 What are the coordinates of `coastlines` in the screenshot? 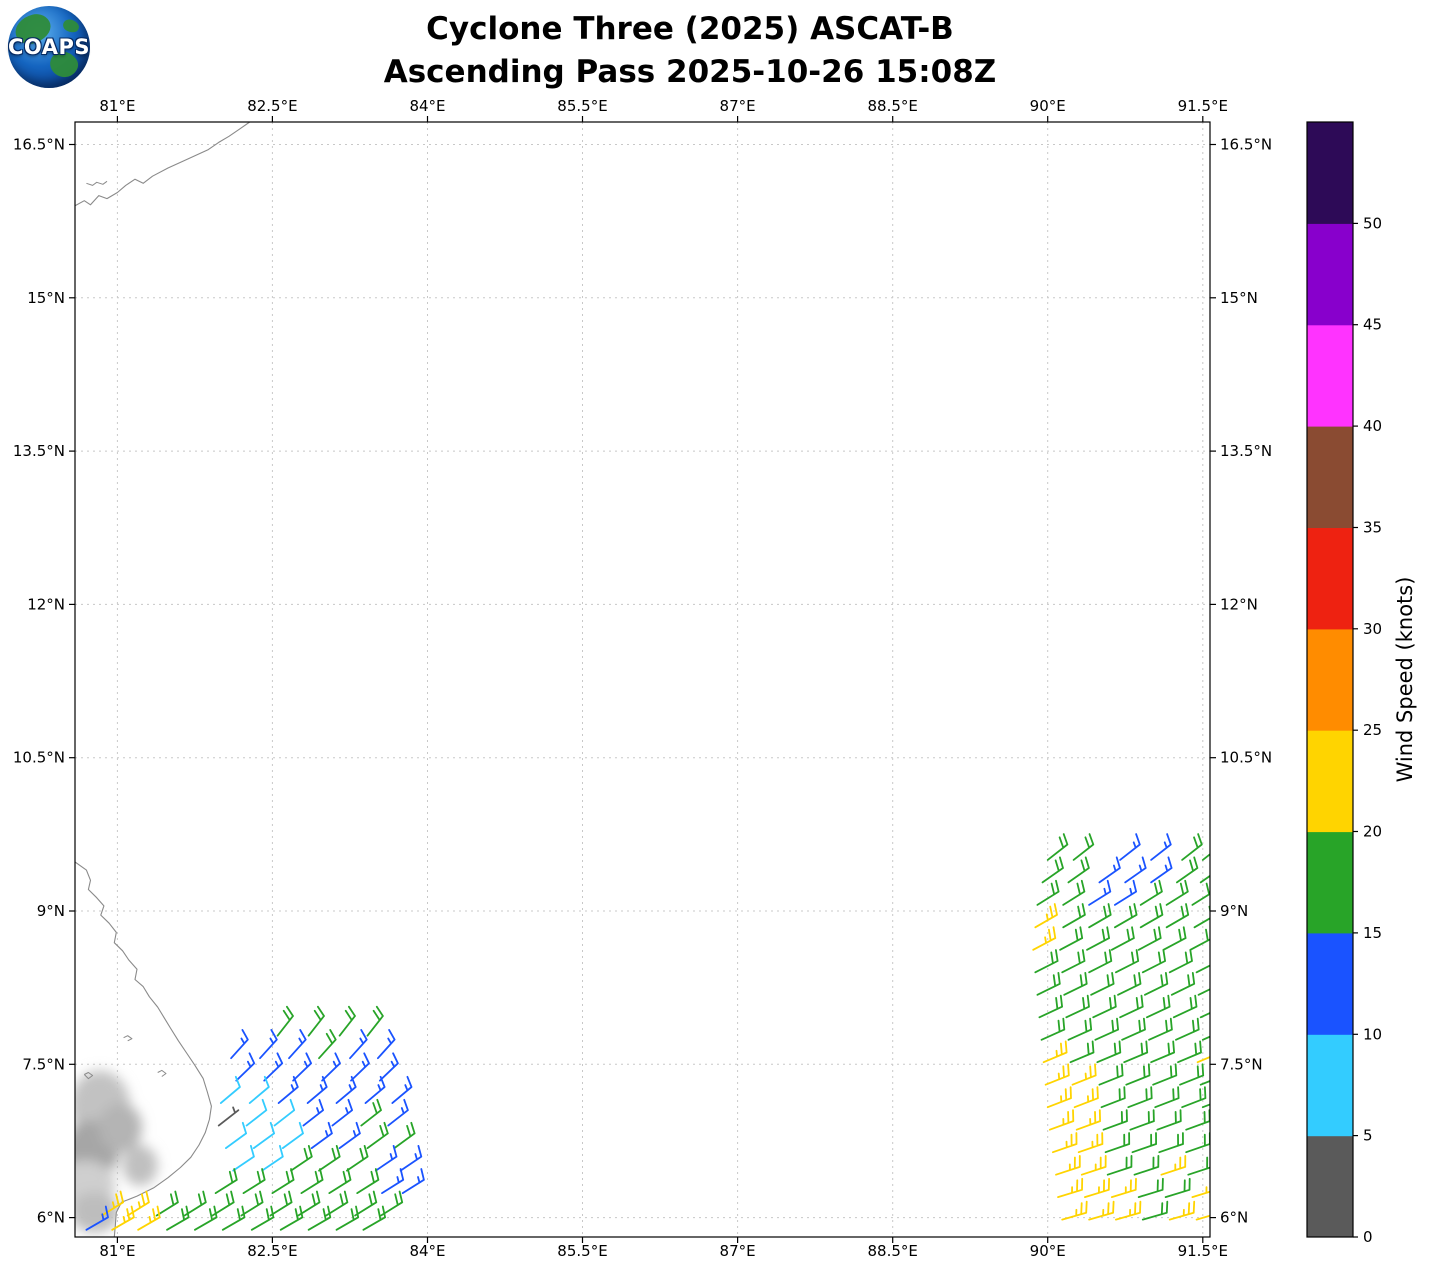 It's located at (163, 679).